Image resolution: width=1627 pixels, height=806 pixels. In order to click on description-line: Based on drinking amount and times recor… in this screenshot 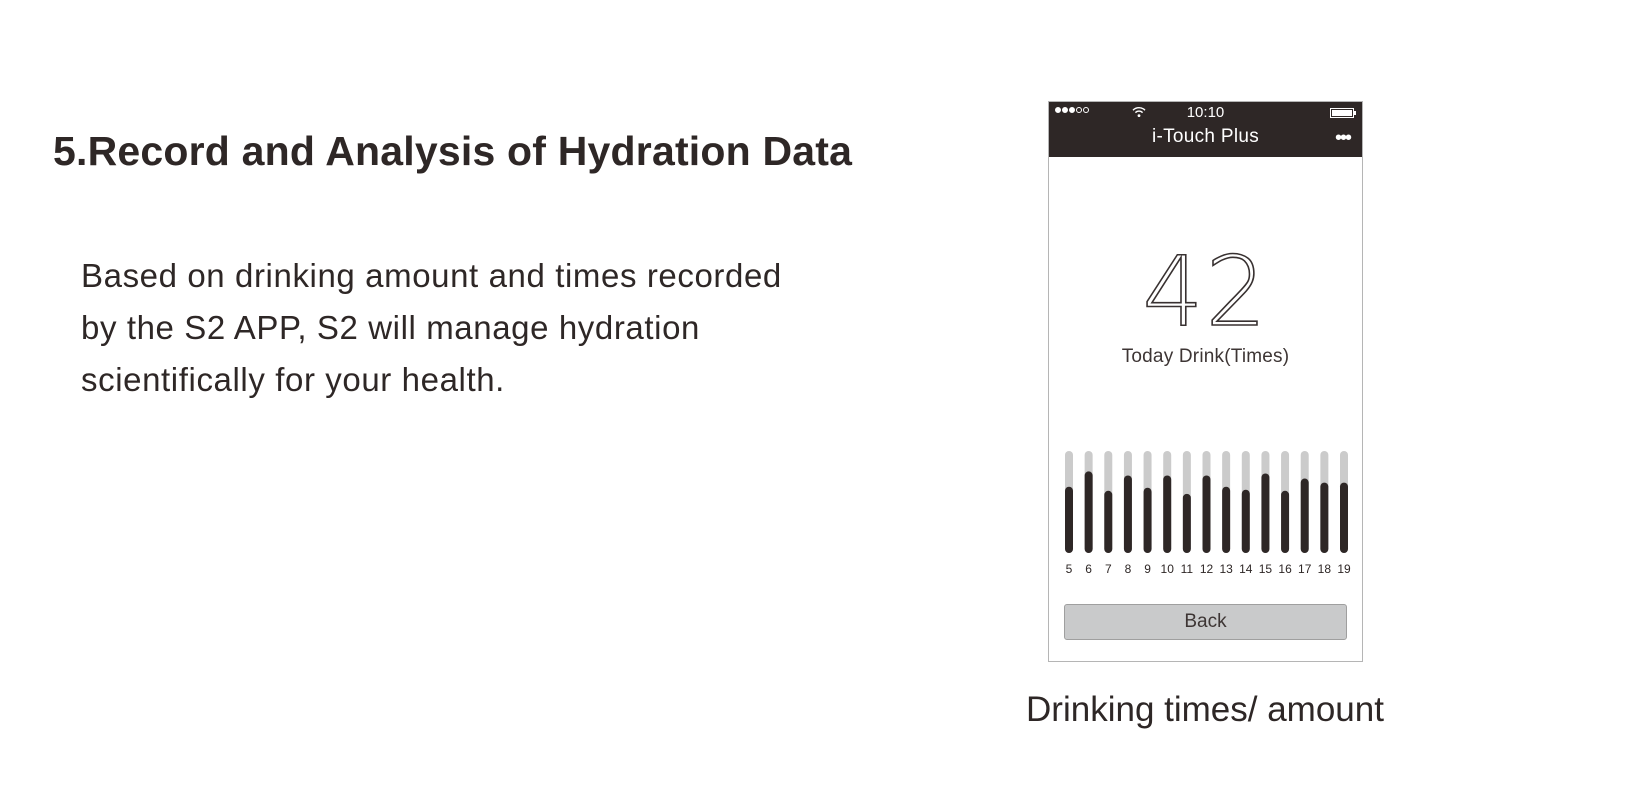, I will do `click(431, 275)`.